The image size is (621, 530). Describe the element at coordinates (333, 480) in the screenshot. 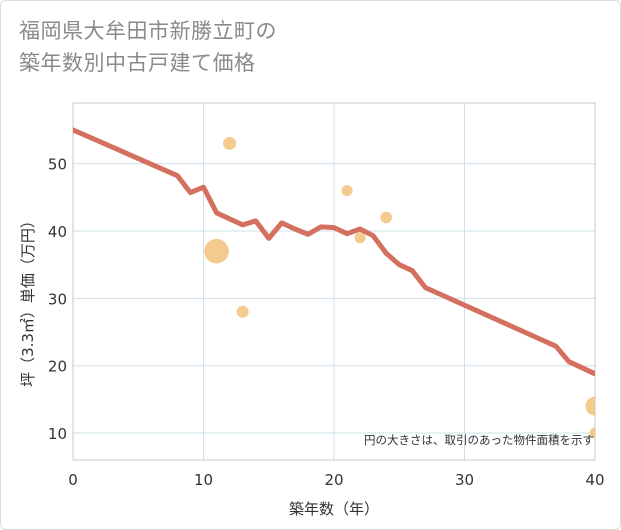

I see `x-tick-label: 20` at that location.